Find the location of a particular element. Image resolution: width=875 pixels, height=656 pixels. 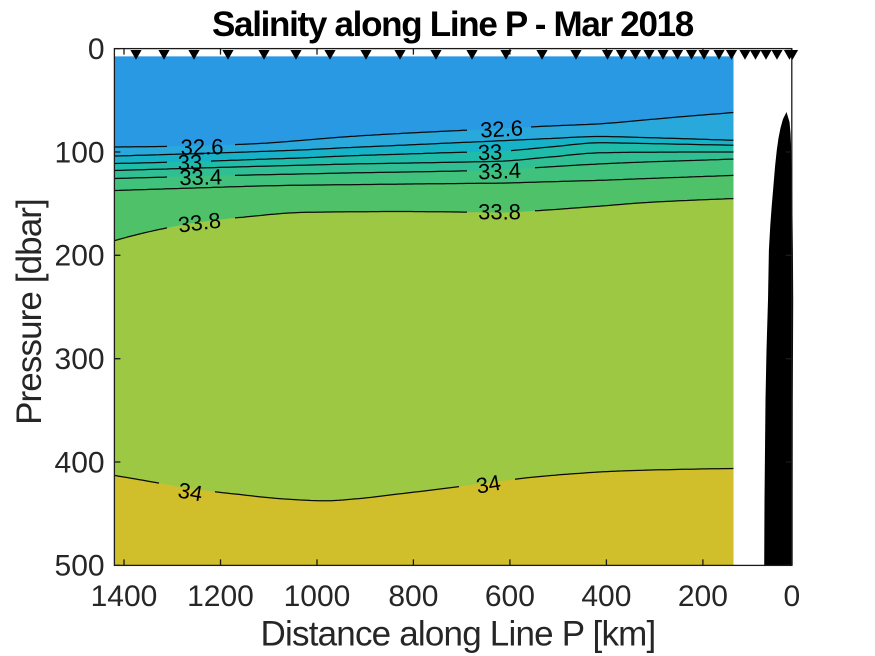

svg-text: 300 is located at coordinates (80, 359).